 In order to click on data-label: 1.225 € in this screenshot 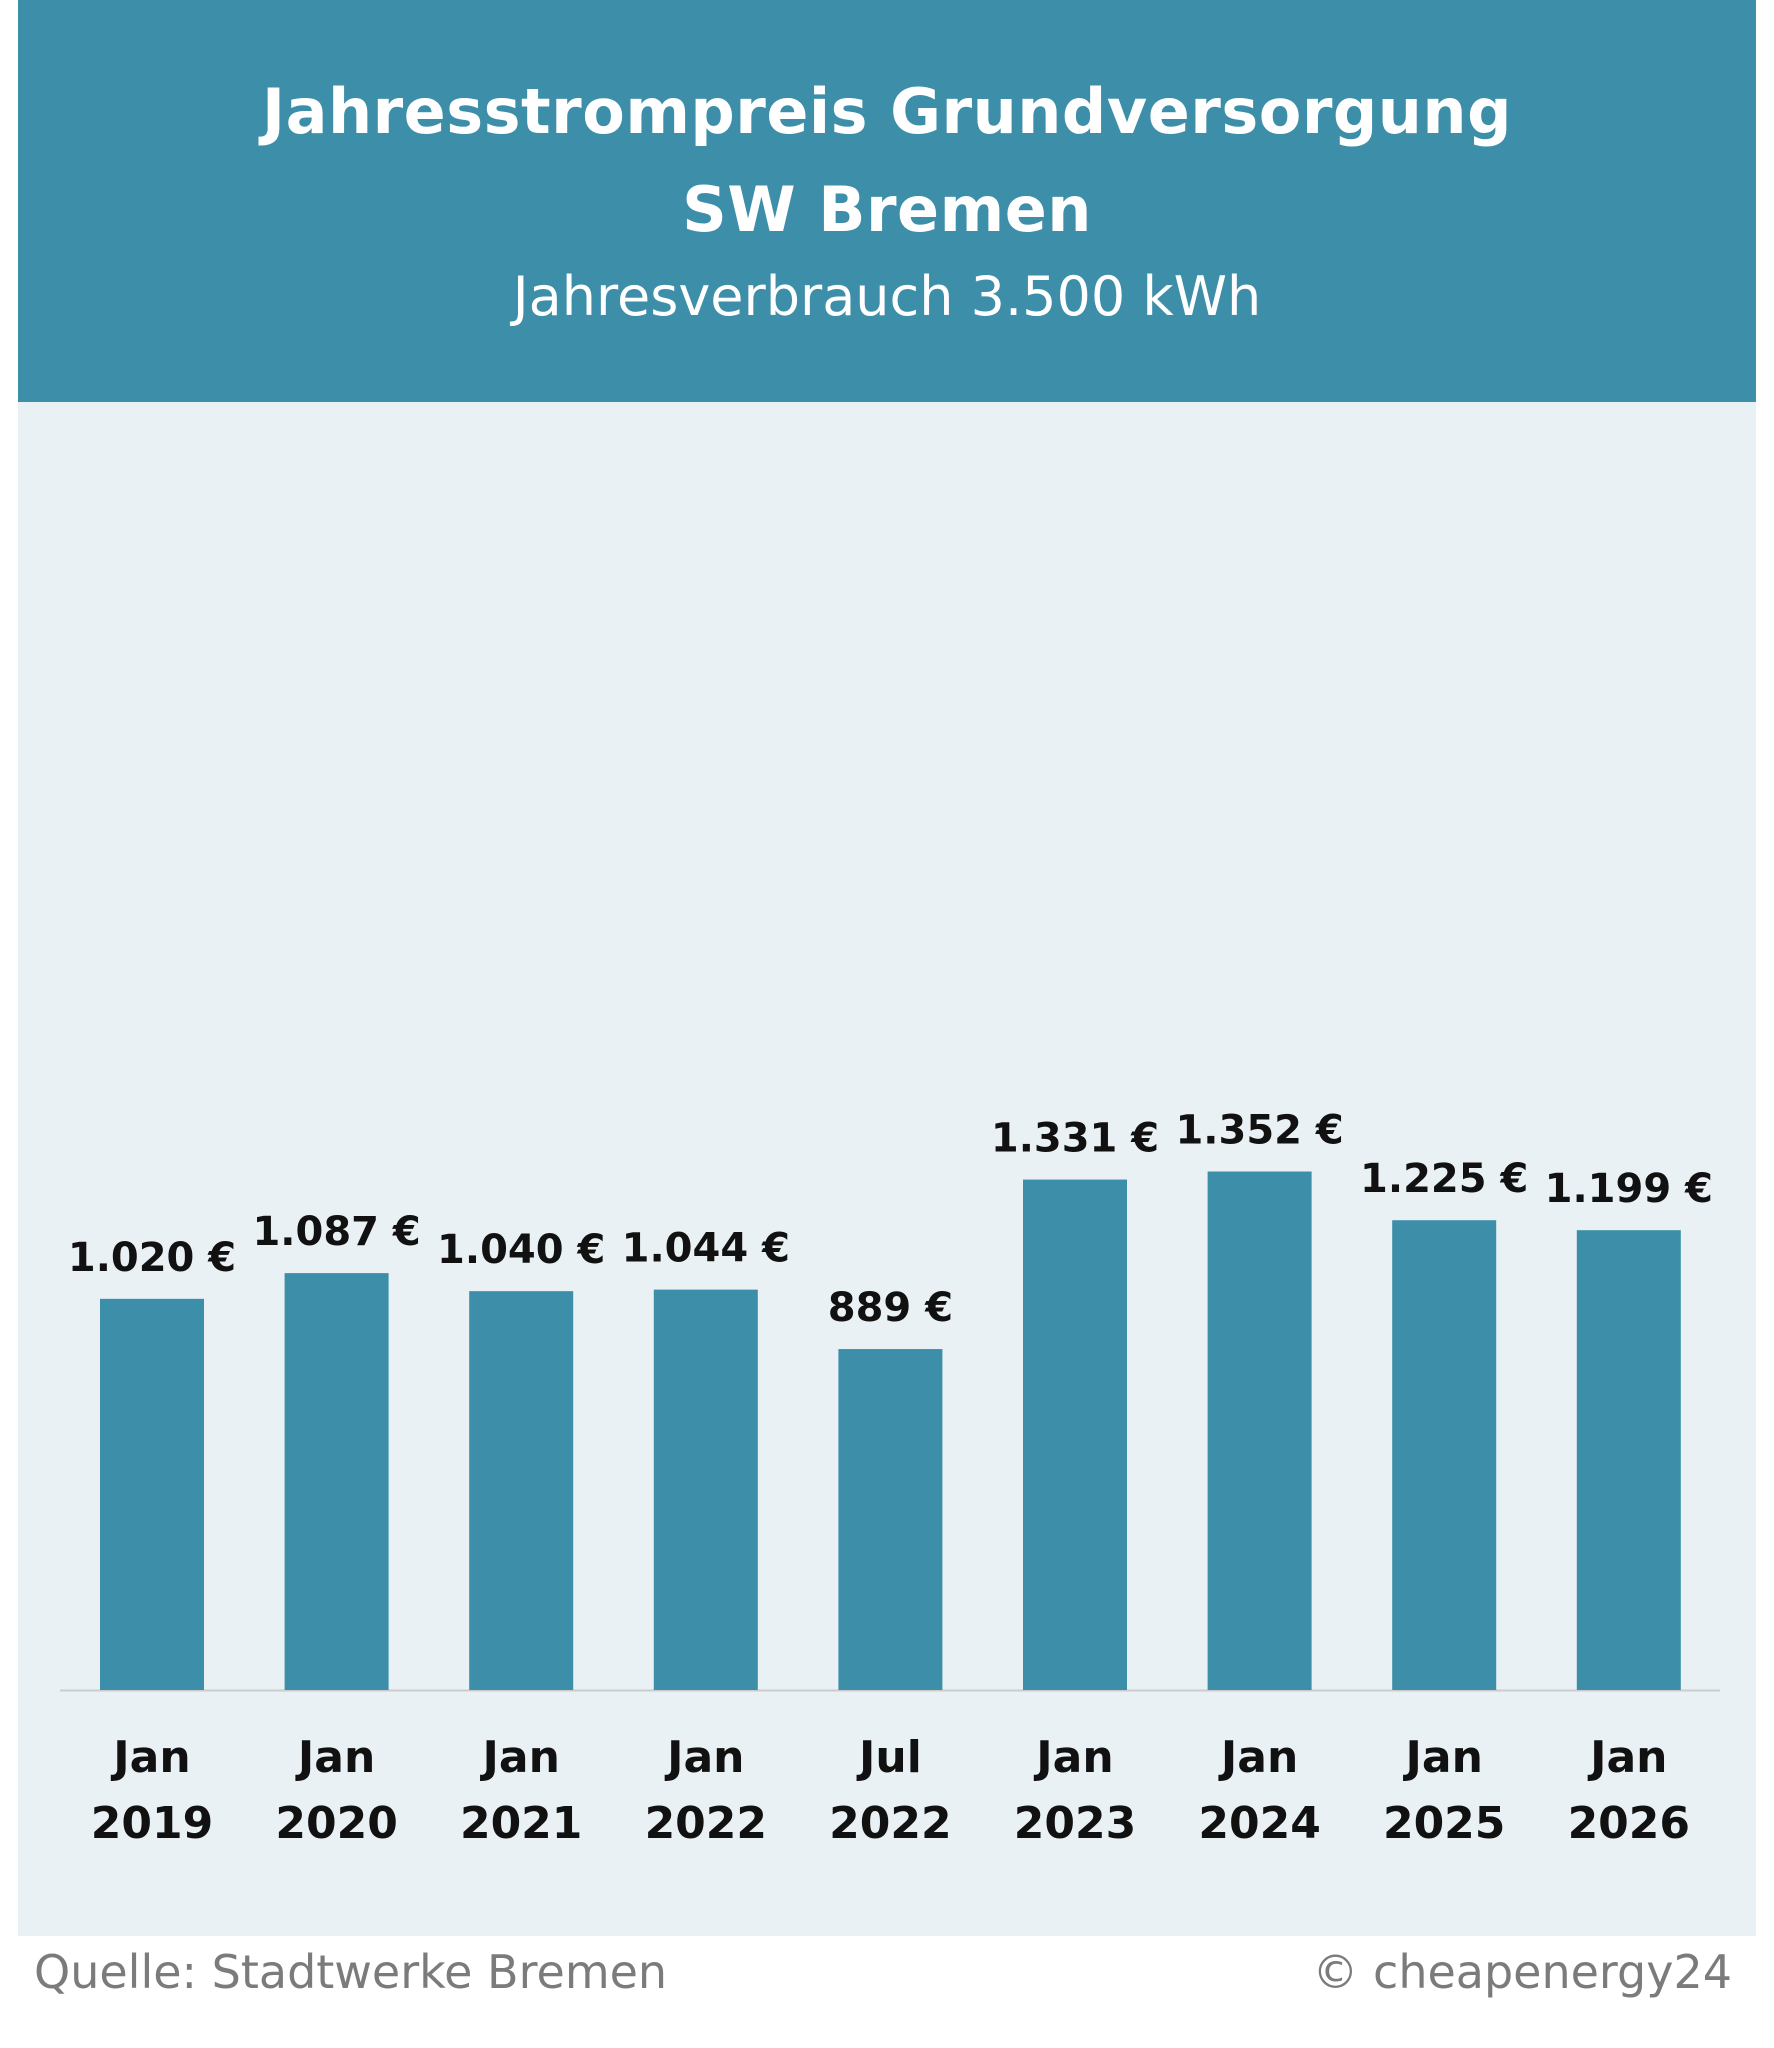, I will do `click(1444, 1179)`.